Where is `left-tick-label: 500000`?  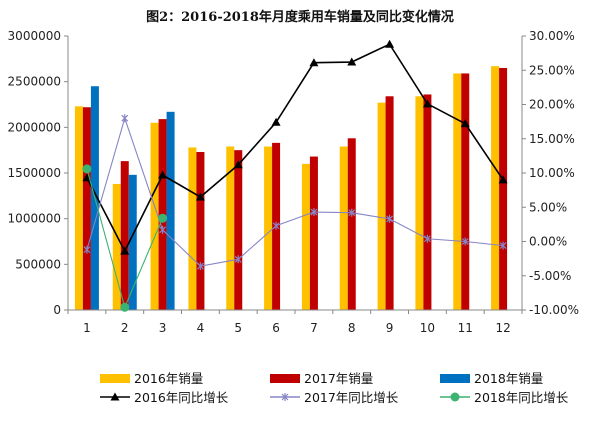 left-tick-label: 500000 is located at coordinates (38, 264).